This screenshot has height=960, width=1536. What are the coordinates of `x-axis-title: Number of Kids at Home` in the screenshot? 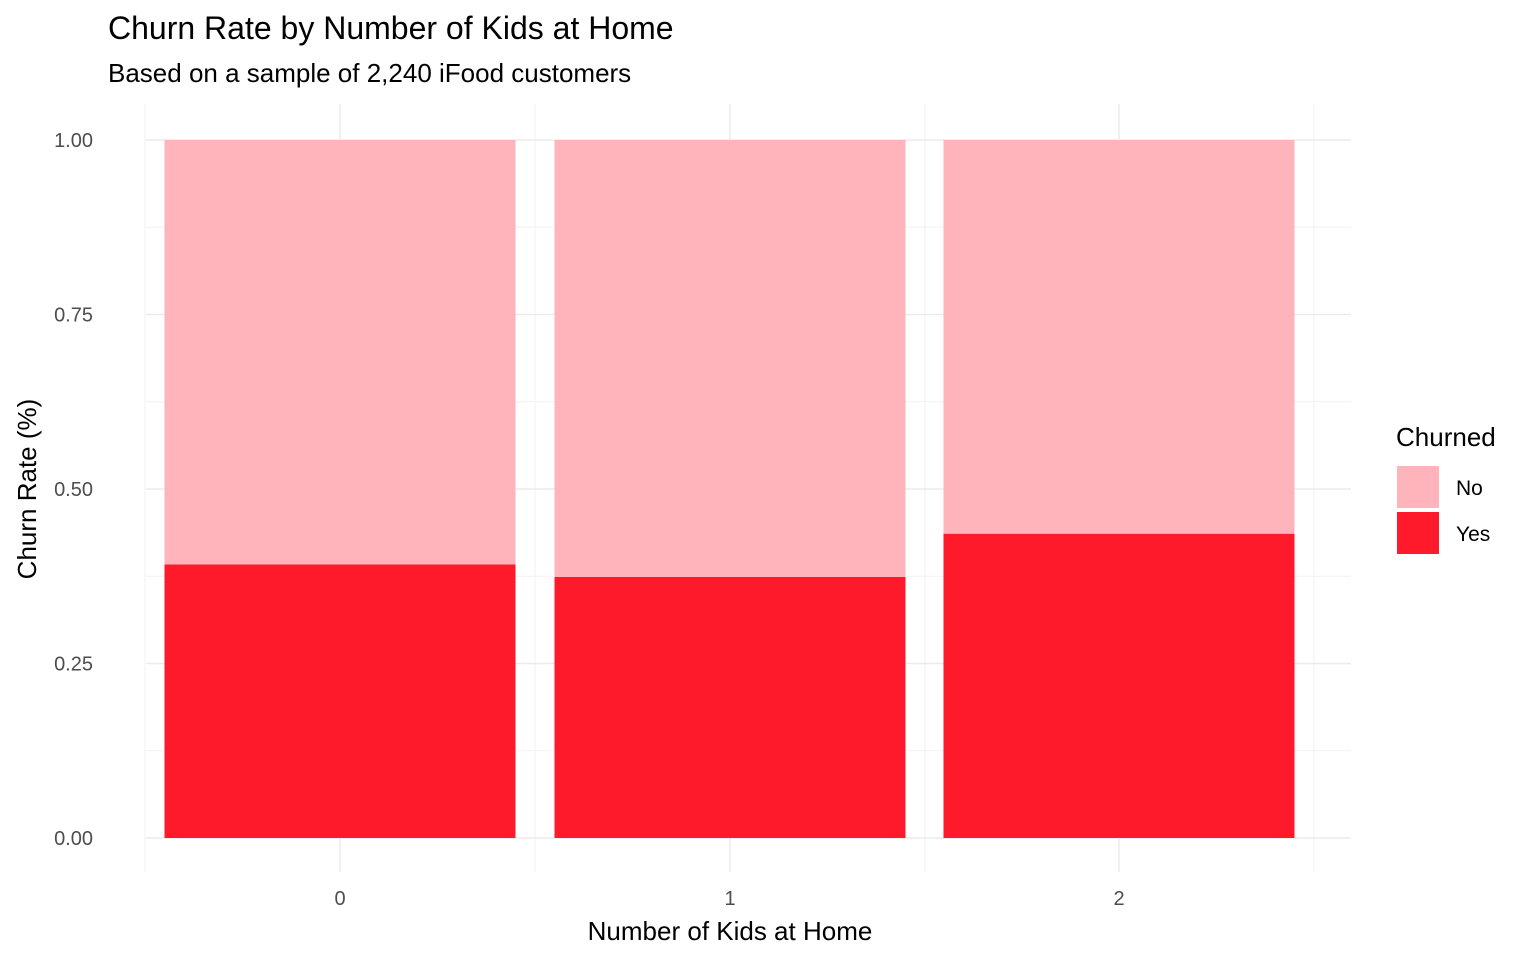 It's located at (730, 931).